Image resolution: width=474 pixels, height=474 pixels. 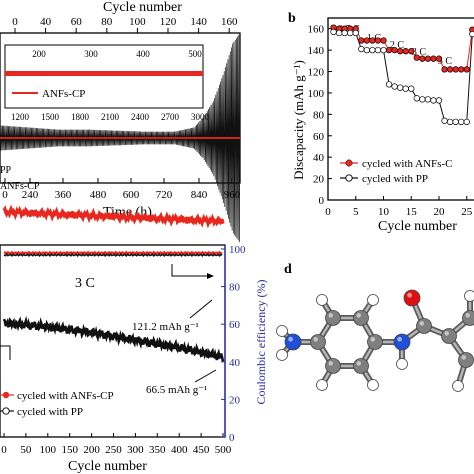 I want to click on panel-a-bottom-tick-label: 360, so click(x=63, y=195).